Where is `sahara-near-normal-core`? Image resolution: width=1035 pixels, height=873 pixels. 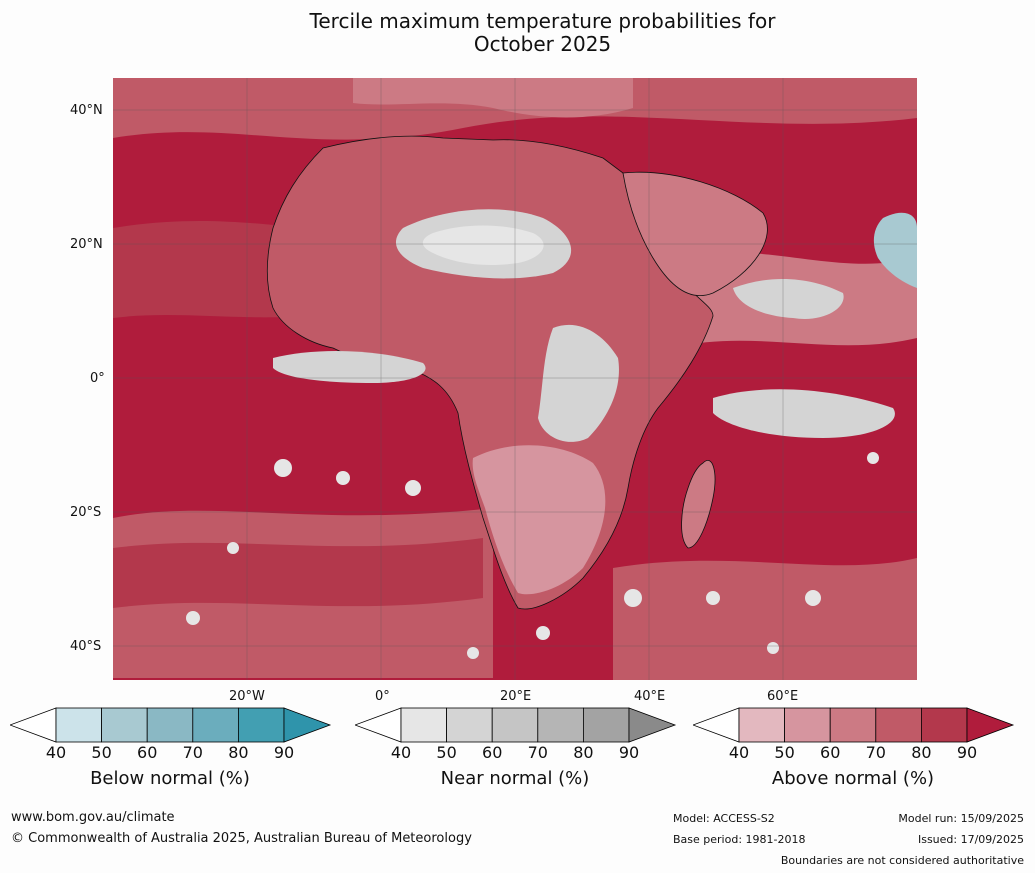 sahara-near-normal-core is located at coordinates (483, 245).